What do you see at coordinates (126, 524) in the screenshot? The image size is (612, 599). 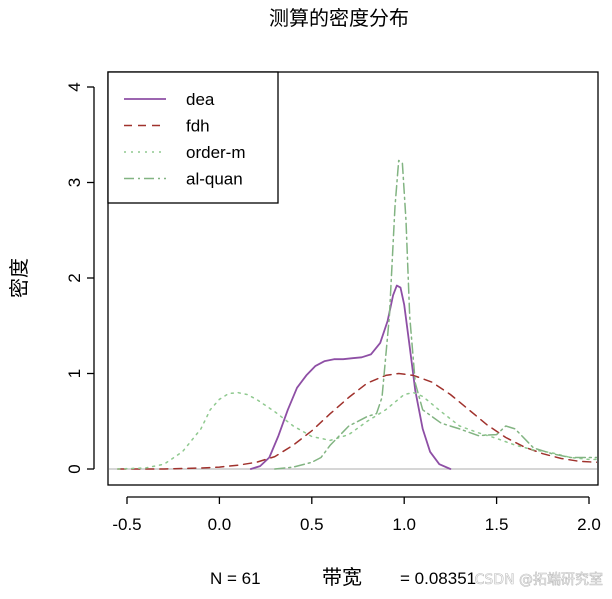 I see `x-tick-label: -0.5` at bounding box center [126, 524].